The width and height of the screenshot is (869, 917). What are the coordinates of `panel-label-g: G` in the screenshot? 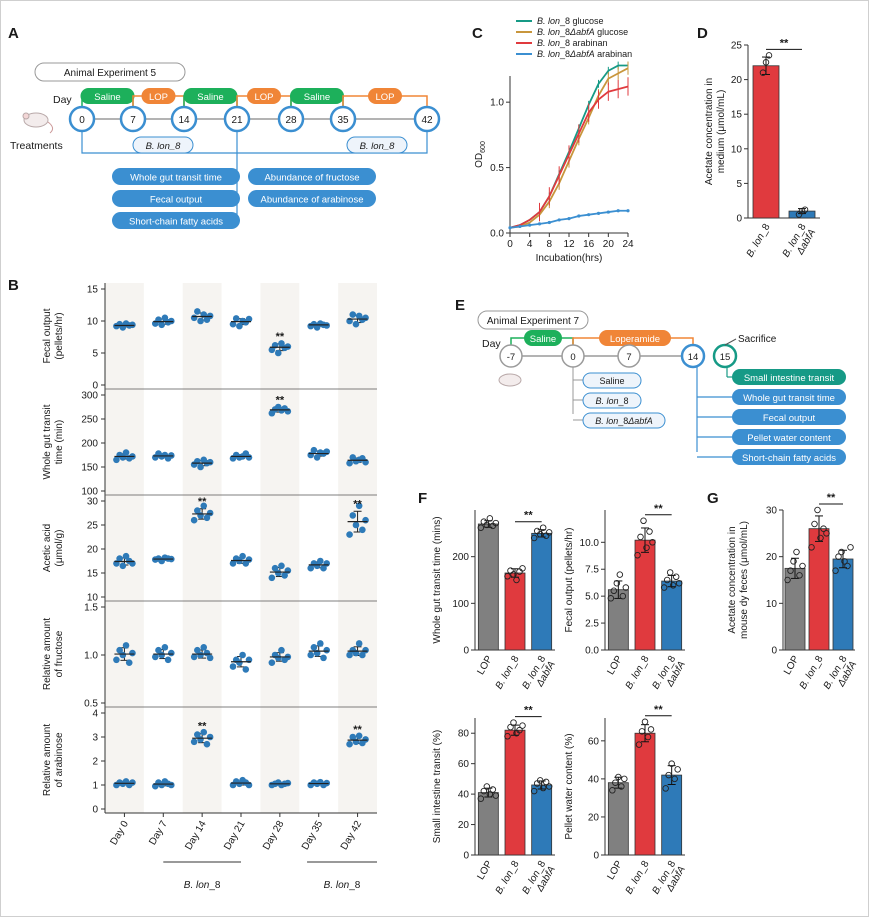 It's located at (713, 498).